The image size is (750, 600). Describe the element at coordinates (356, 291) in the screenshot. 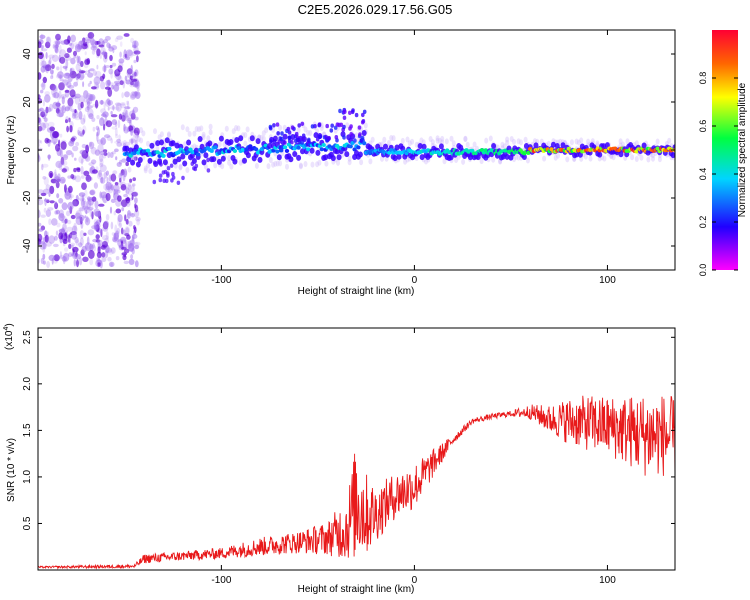

I see `spectrogram-x-label: Height of straight line (km)` at that location.